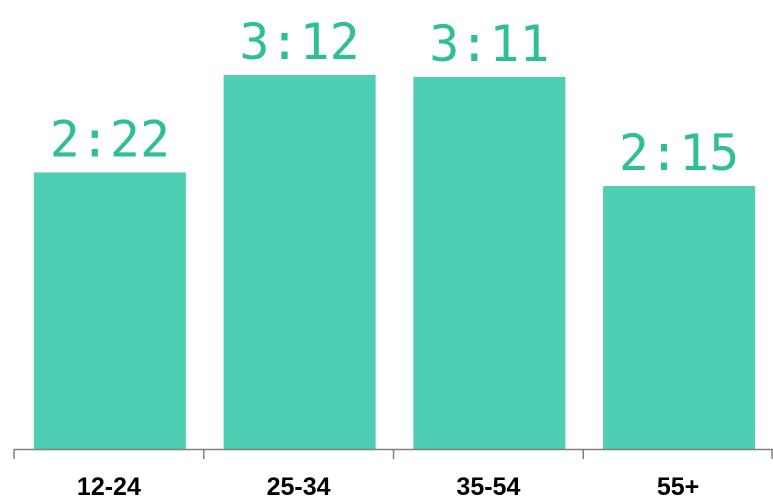 The height and width of the screenshot is (500, 773). What do you see at coordinates (678, 486) in the screenshot?
I see `x-tick-label-55+: 55+` at bounding box center [678, 486].